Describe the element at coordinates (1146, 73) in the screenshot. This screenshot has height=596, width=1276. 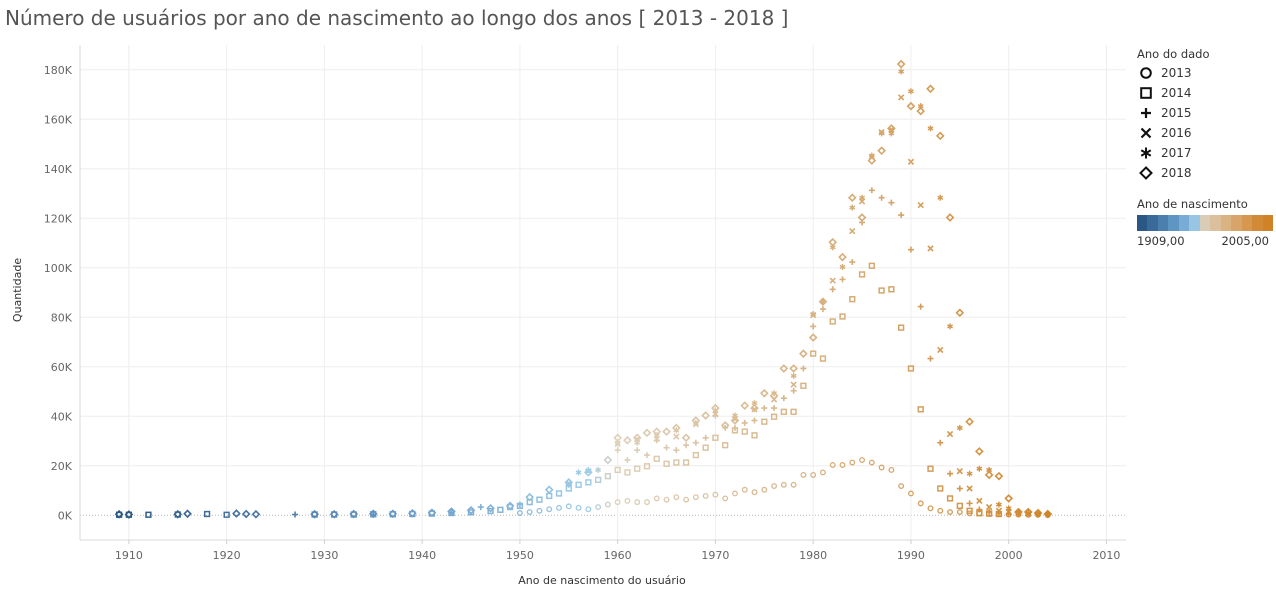
I see `circle-icon` at that location.